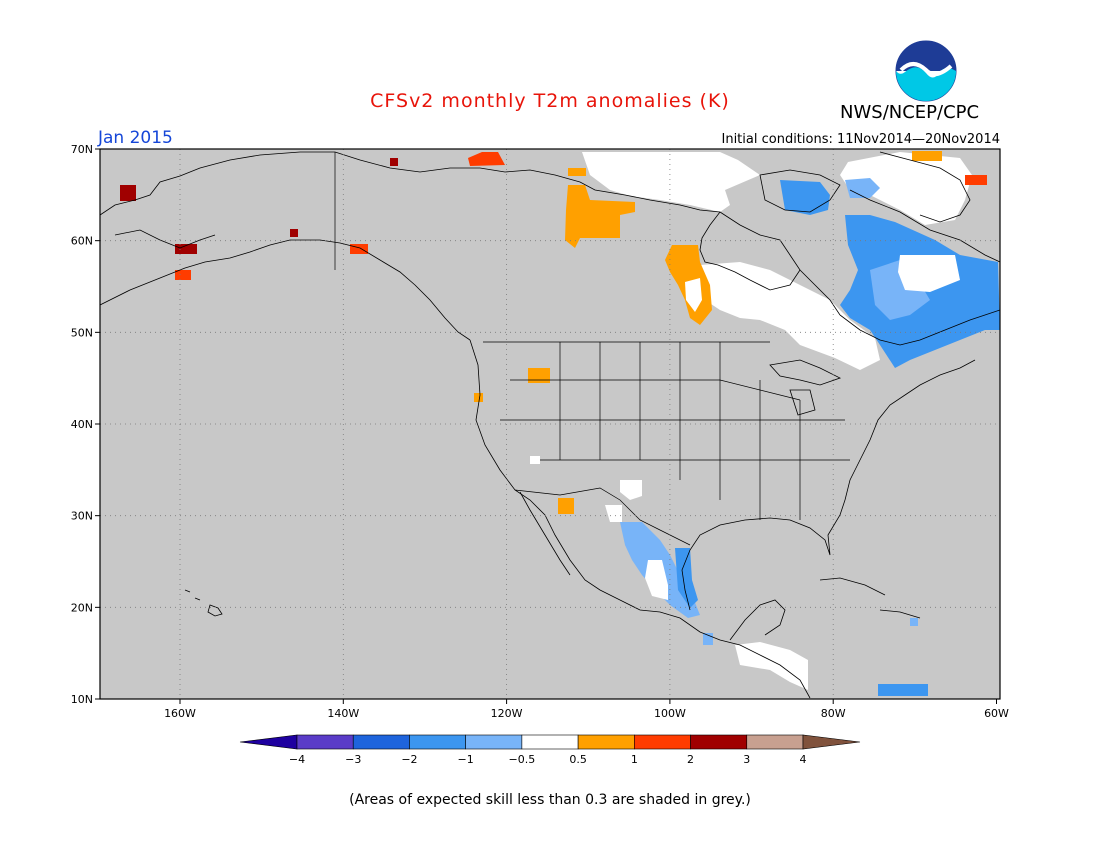  Describe the element at coordinates (548, 759) in the screenshot. I see `colorbar-labels: −4 −3 −2 −1 −0.5 0.5 1 2 3 4` at that location.